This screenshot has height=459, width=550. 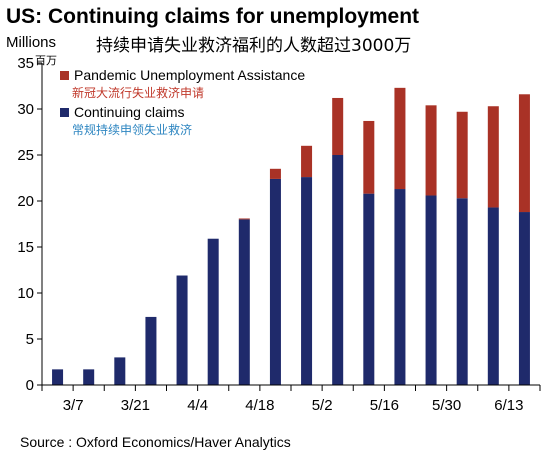 What do you see at coordinates (132, 129) in the screenshot?
I see `legend-entry-cn: 常规持续申领失业救济` at bounding box center [132, 129].